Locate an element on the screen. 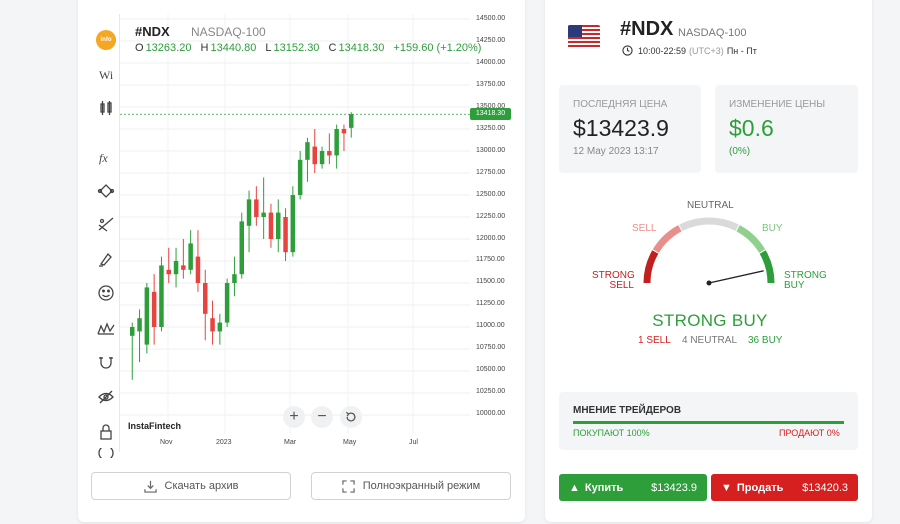 The image size is (900, 524). x-tick-label: Jul is located at coordinates (413, 442).